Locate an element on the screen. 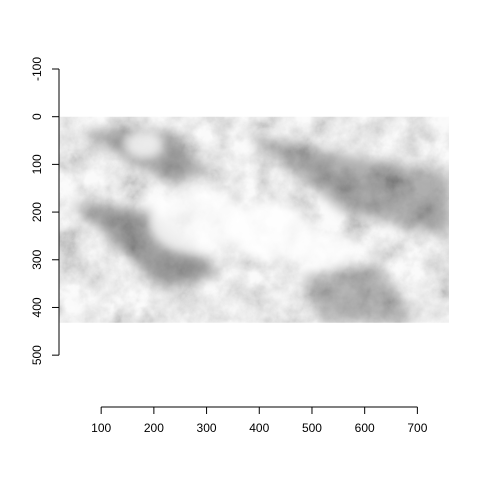  y-tick-label: 200 is located at coordinates (37, 212).